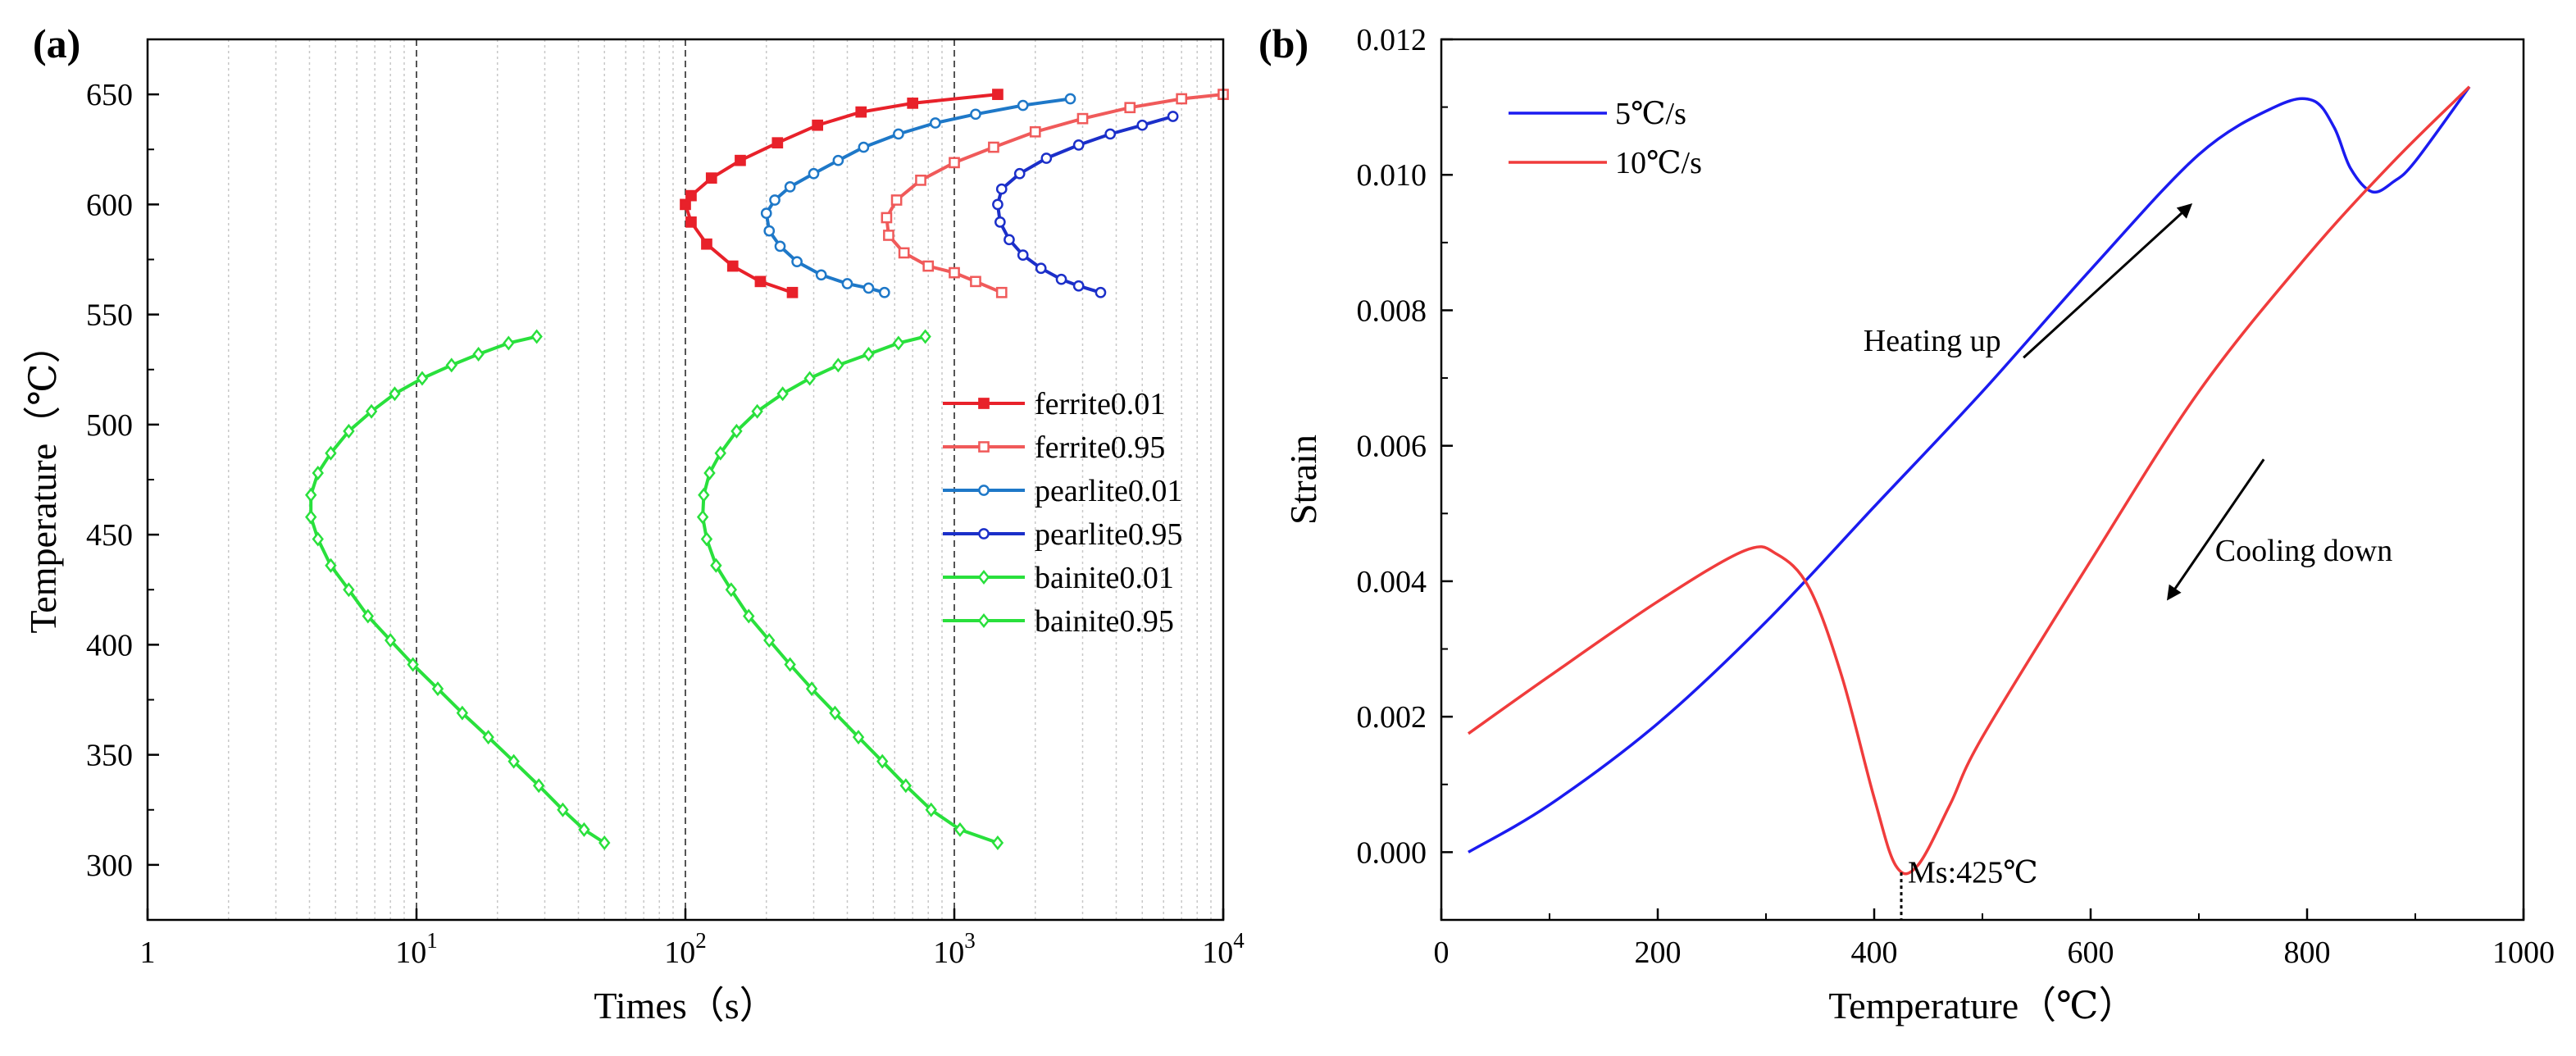 This screenshot has height=1056, width=2576. Describe the element at coordinates (1392, 717) in the screenshot. I see `chart-b-ytick-label: 0.002` at that location.